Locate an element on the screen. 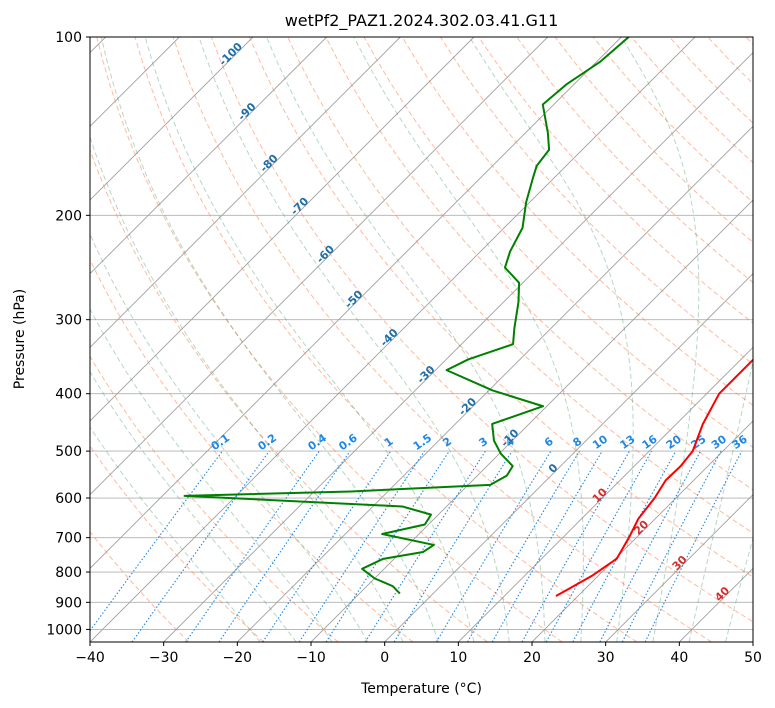 Image resolution: width=775 pixels, height=708 pixels. x-tick-label: −30 is located at coordinates (164, 658).